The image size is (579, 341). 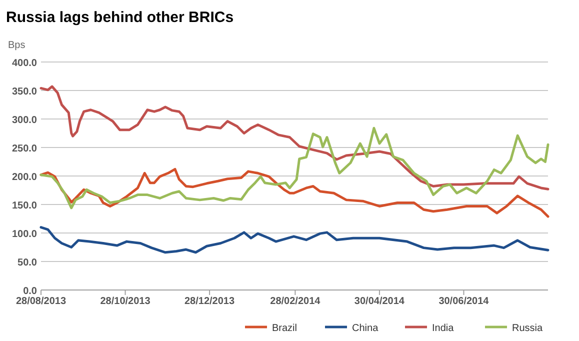 What do you see at coordinates (443, 328) in the screenshot?
I see `legend-label: India` at bounding box center [443, 328].